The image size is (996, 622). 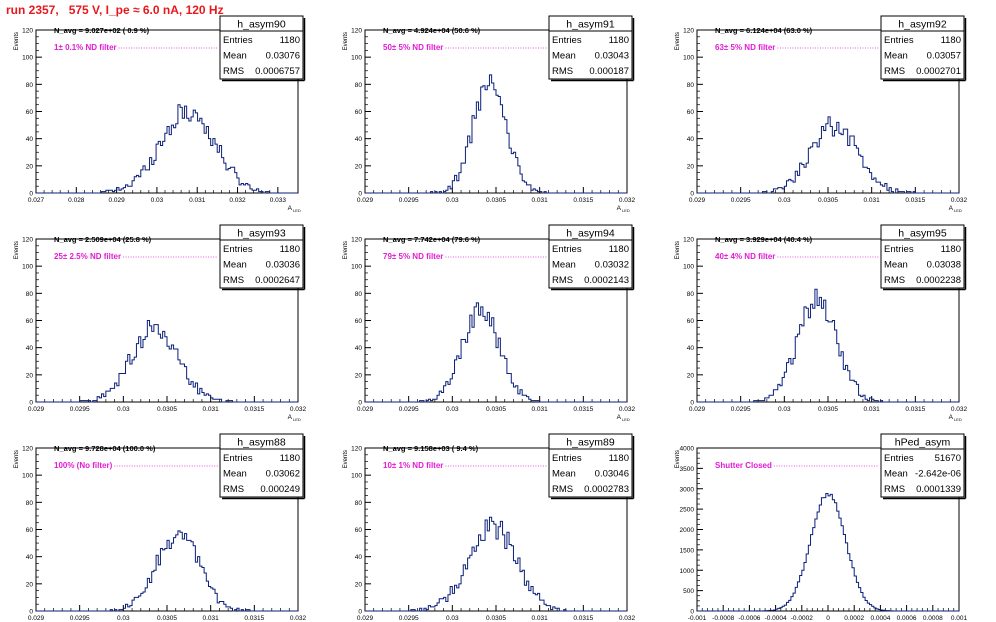 I want to click on stats-value: 0.03032, so click(x=612, y=265).